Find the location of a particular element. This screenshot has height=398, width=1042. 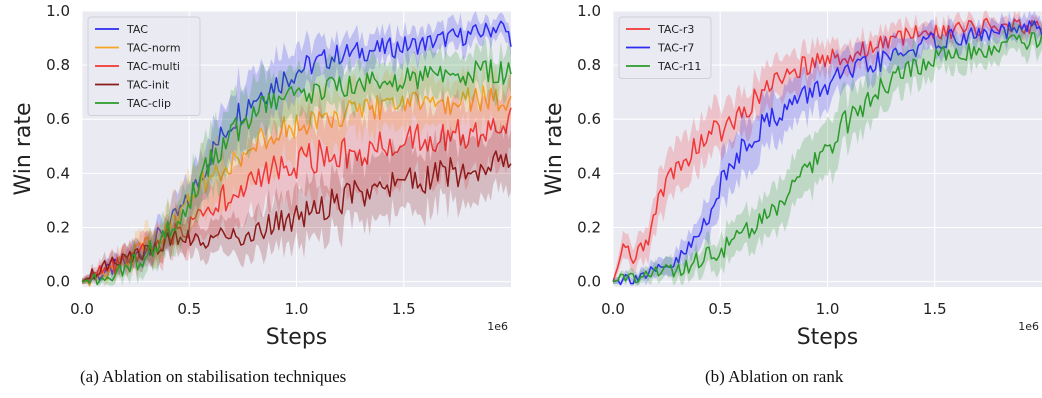

legend-label: TAC-init is located at coordinates (148, 85).